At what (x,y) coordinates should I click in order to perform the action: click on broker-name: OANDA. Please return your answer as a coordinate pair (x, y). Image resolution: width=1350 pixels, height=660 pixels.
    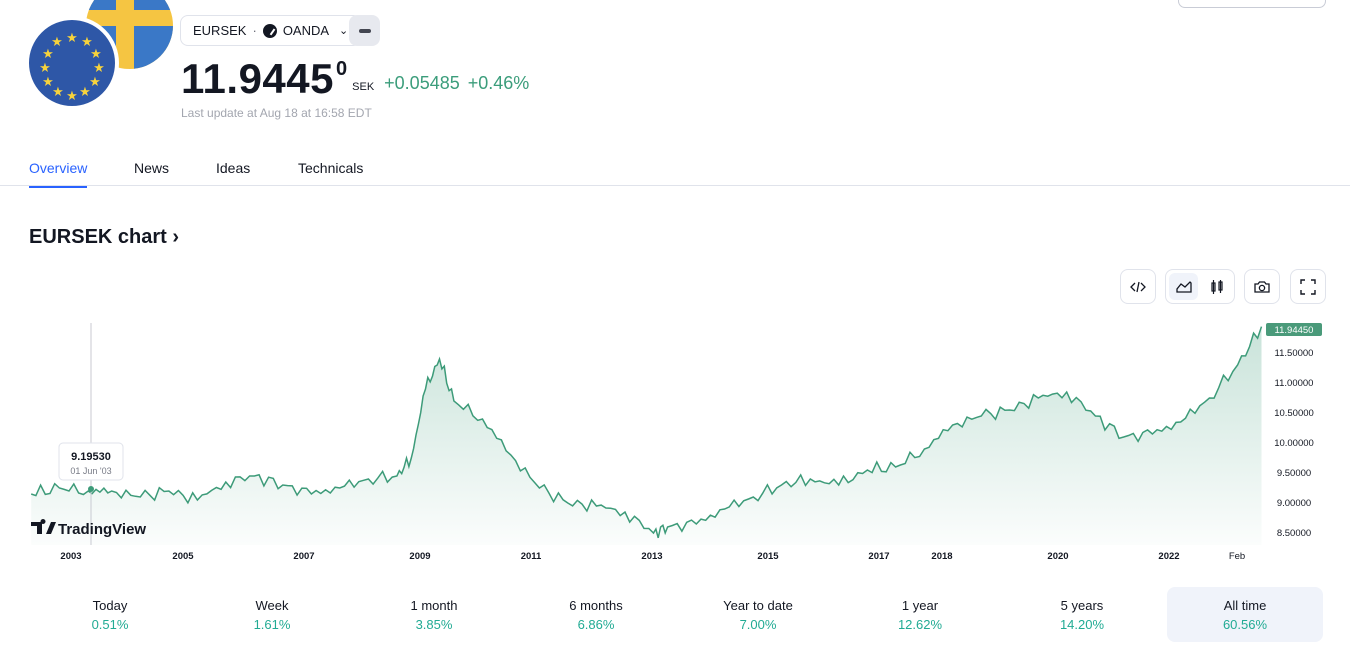
    Looking at the image, I should click on (306, 30).